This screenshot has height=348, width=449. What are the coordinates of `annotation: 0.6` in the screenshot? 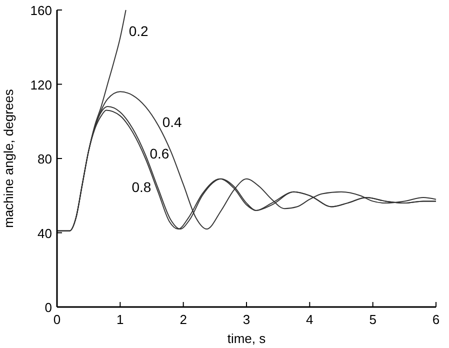 It's located at (160, 153).